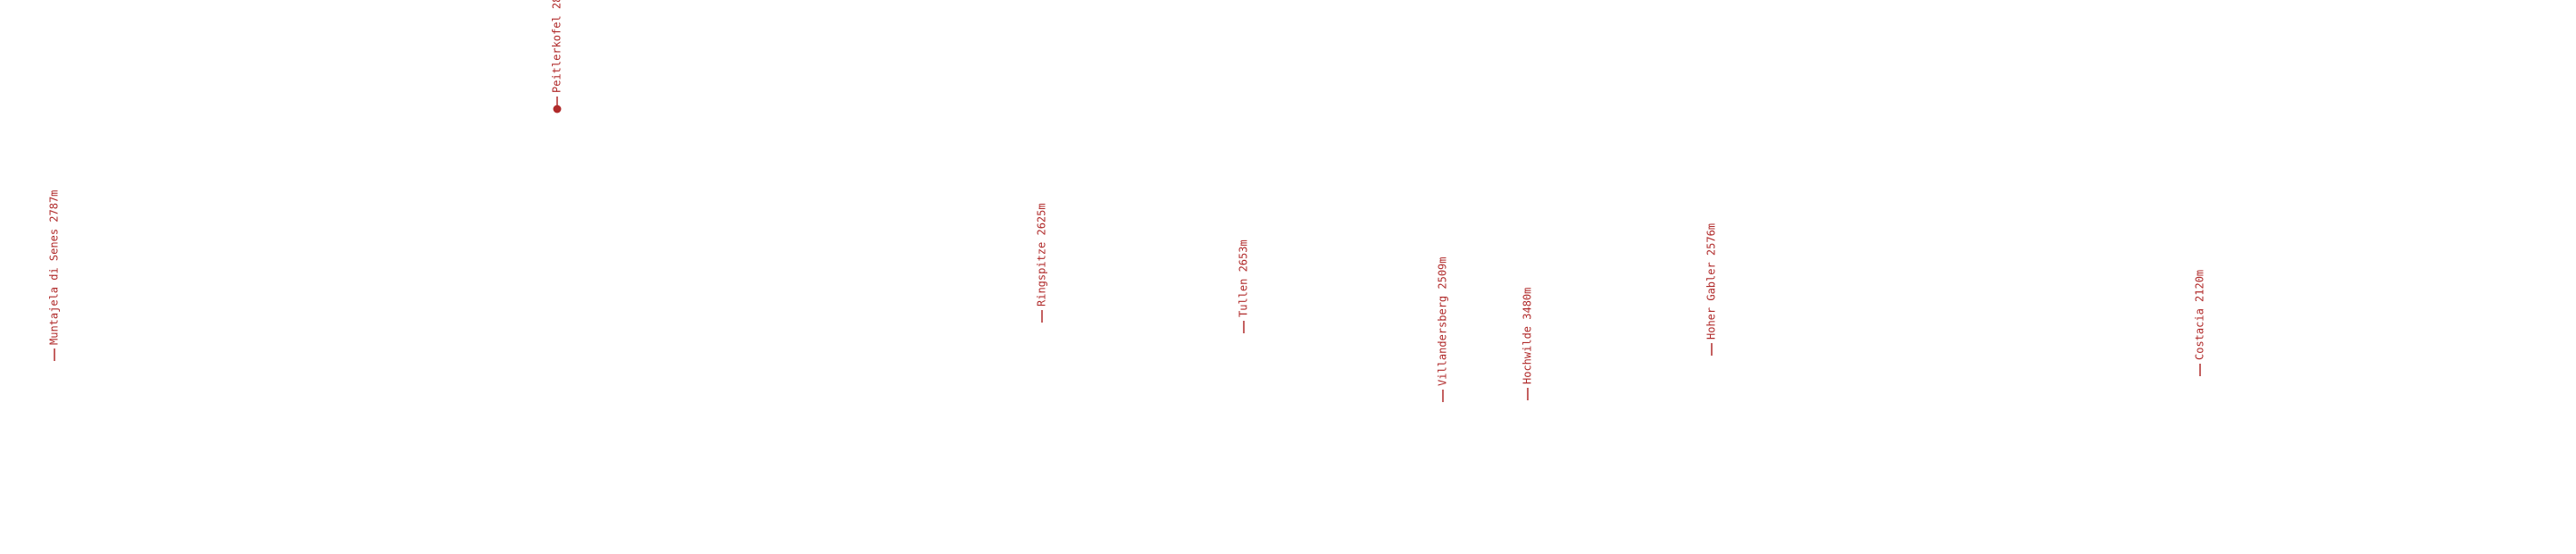  What do you see at coordinates (1244, 278) in the screenshot?
I see `peak-label: Tullen 2653m` at bounding box center [1244, 278].